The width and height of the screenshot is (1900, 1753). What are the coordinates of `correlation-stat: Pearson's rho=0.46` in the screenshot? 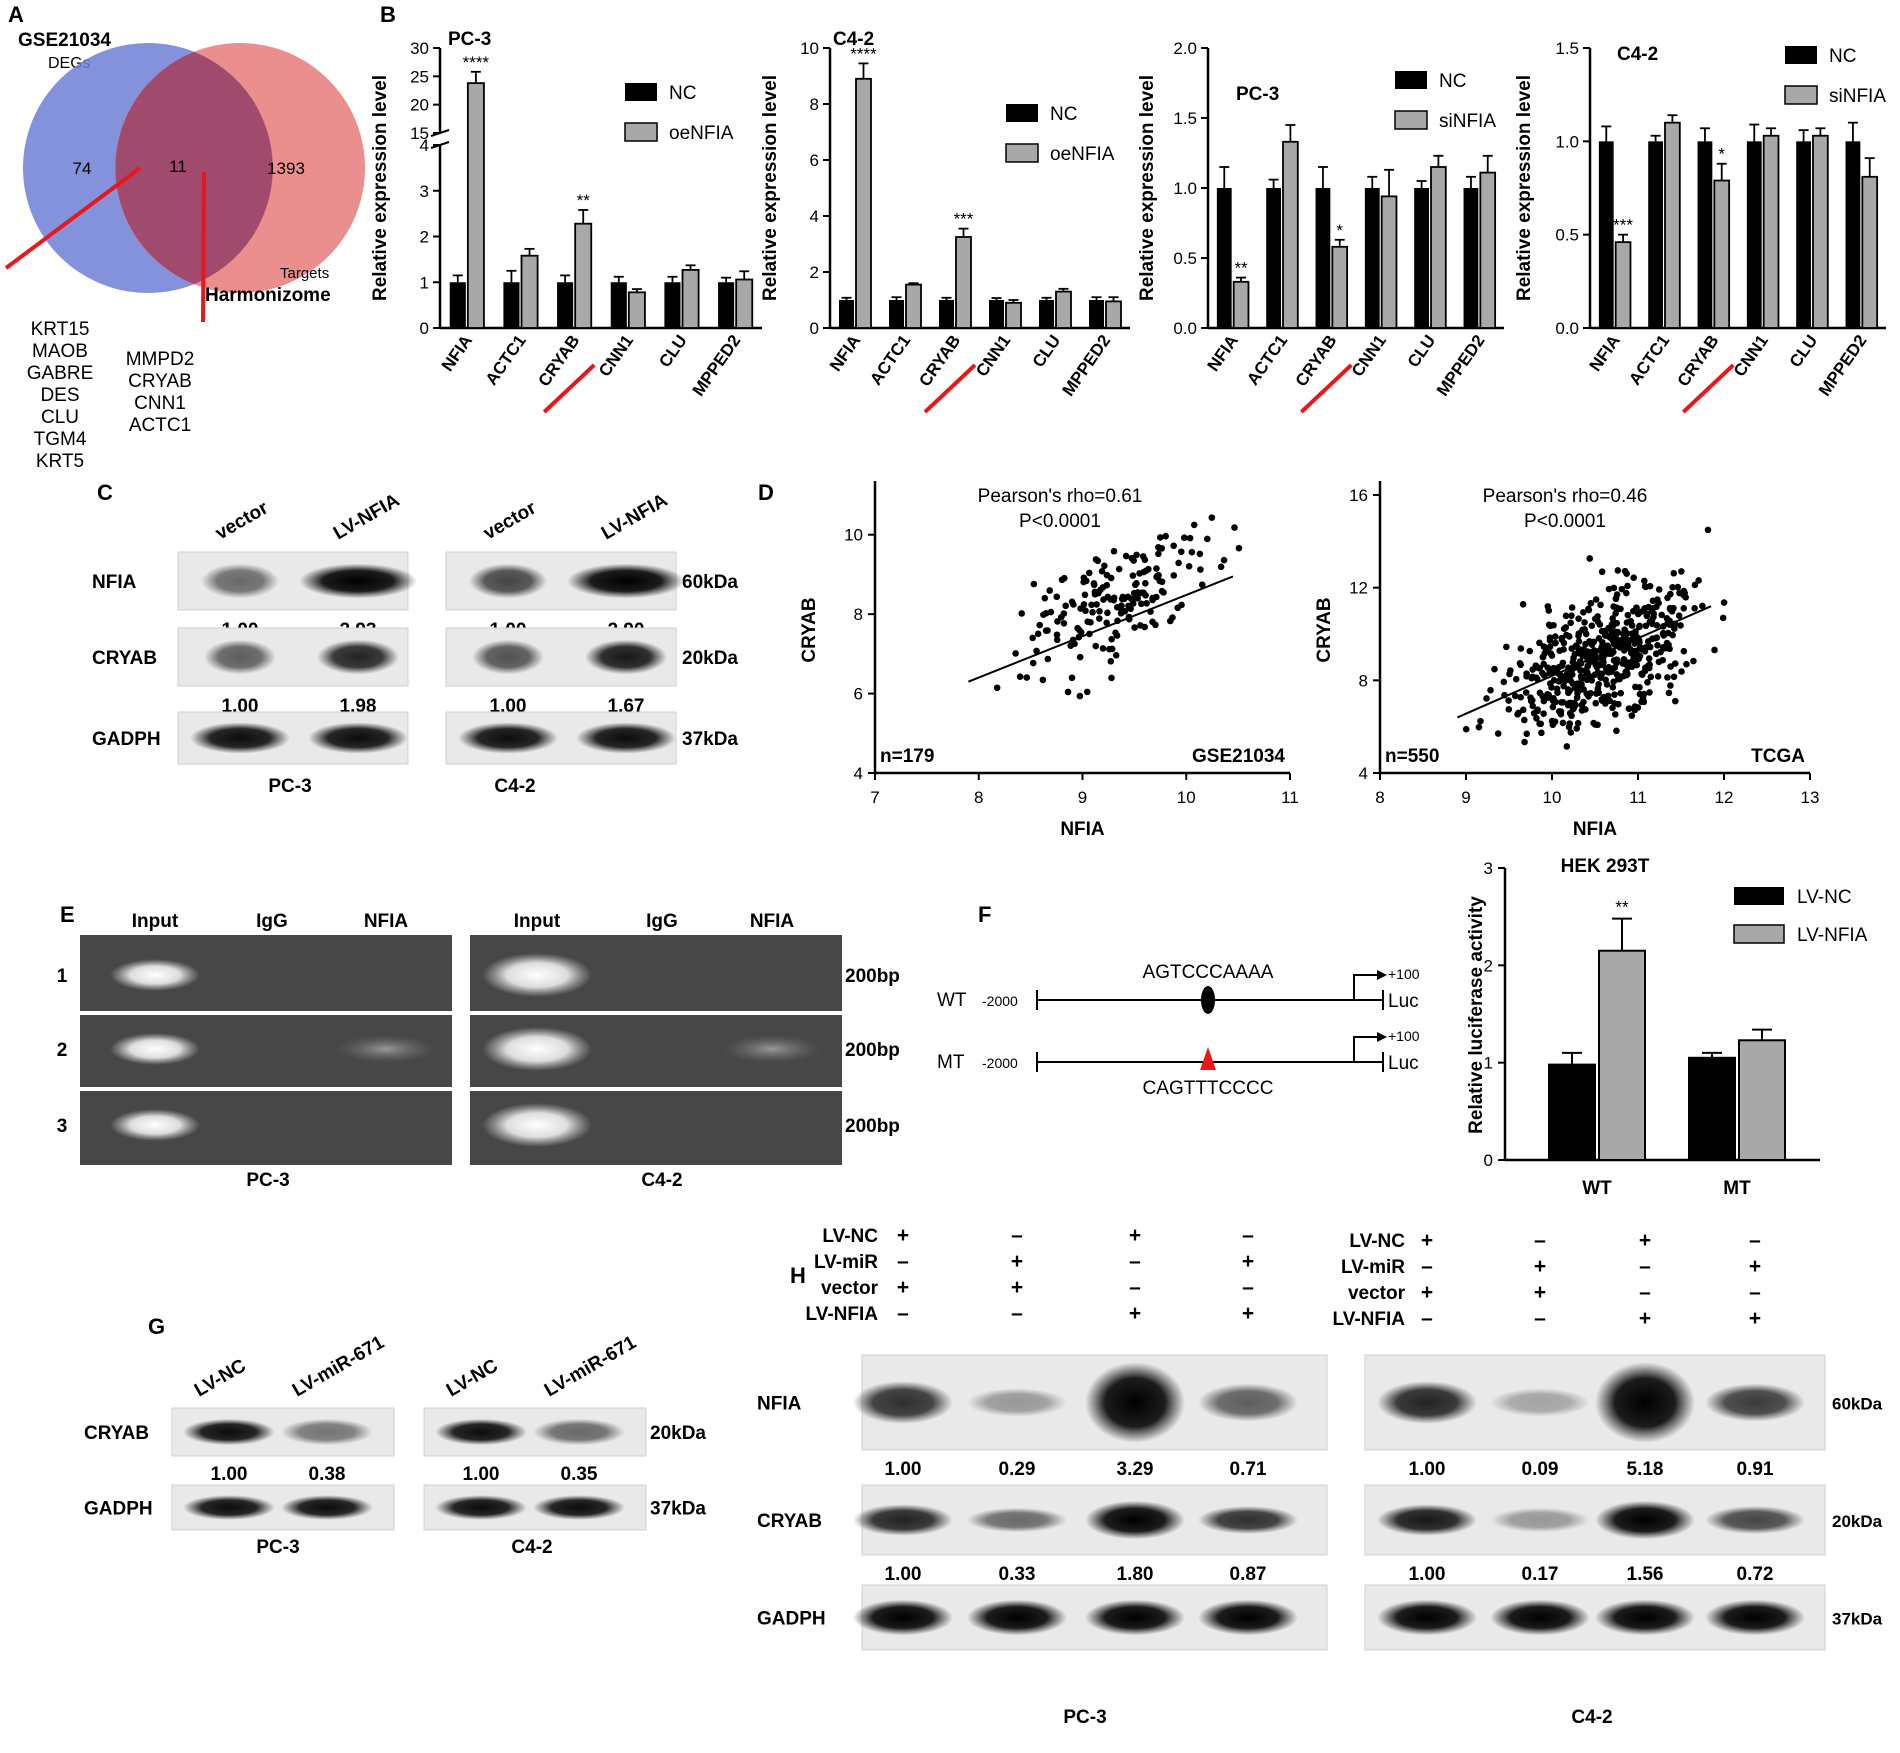 It's located at (1565, 496).